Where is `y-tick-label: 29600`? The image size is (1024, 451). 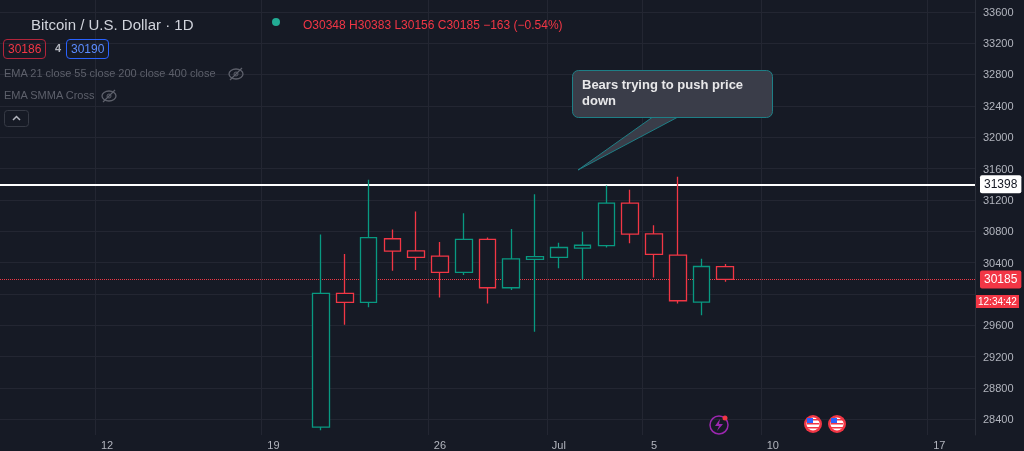
y-tick-label: 29600 is located at coordinates (998, 325).